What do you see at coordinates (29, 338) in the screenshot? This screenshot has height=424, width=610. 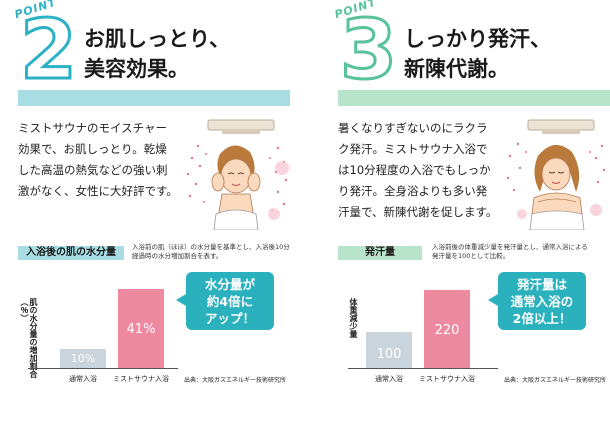 I see `y-axis-label: 肌の水分量の増加割合（％）` at bounding box center [29, 338].